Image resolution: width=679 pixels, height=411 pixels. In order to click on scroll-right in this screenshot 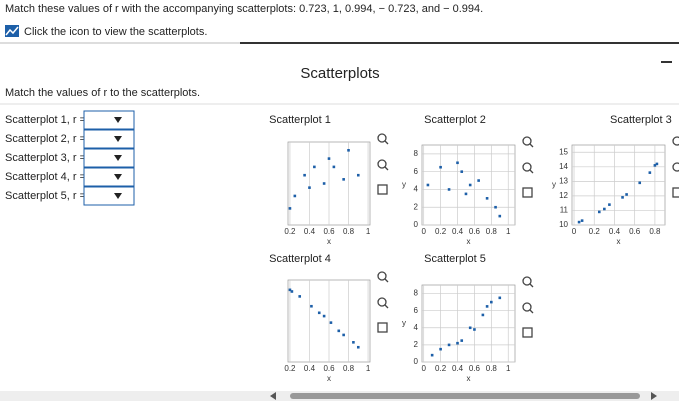, I will do `click(654, 396)`.